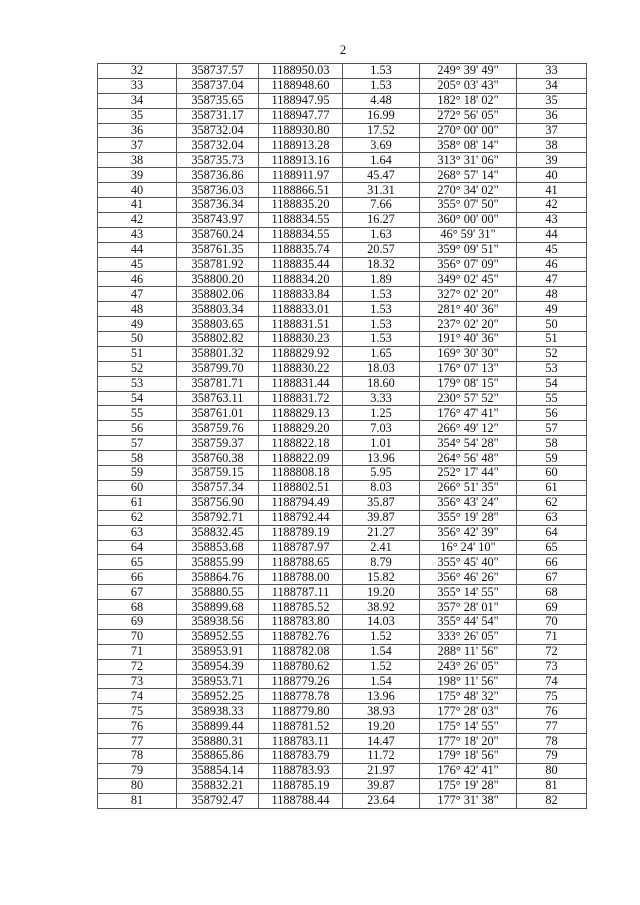 This screenshot has width=640, height=905. I want to click on table-row: 77 358880.31 1188783.11 14.47 177° 18' 20" 78, so click(342, 741).